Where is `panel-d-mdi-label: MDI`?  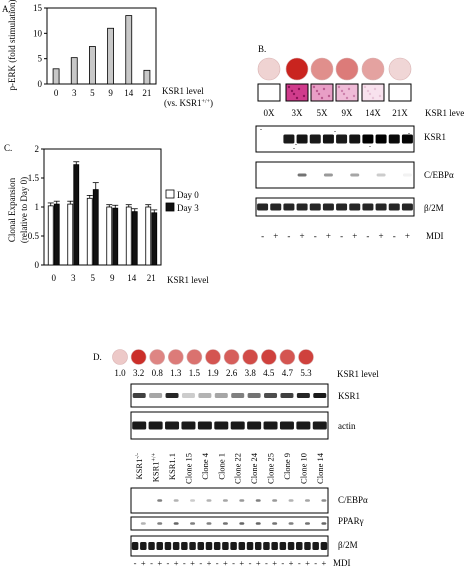
panel-d-mdi-label: MDI is located at coordinates (342, 563).